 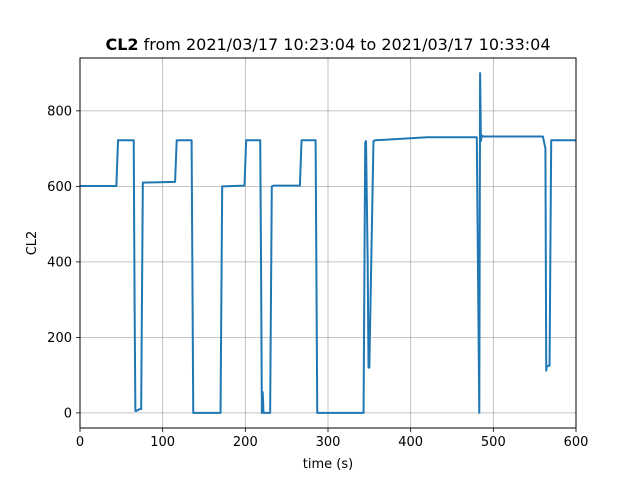 What do you see at coordinates (493, 442) in the screenshot?
I see `x-tick-label: 500` at bounding box center [493, 442].